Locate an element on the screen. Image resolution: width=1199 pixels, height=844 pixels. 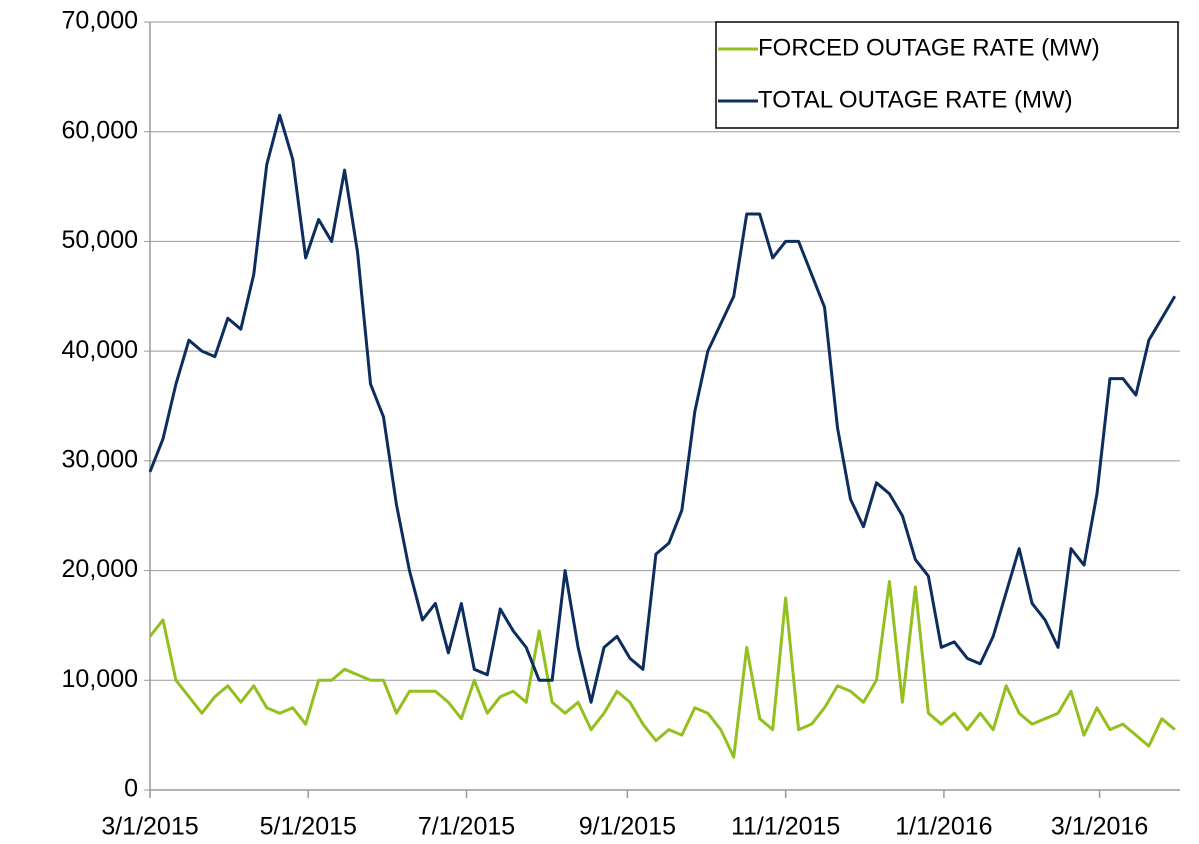
legend-label: TOTAL OUTAGE RATE (MW) is located at coordinates (915, 99).